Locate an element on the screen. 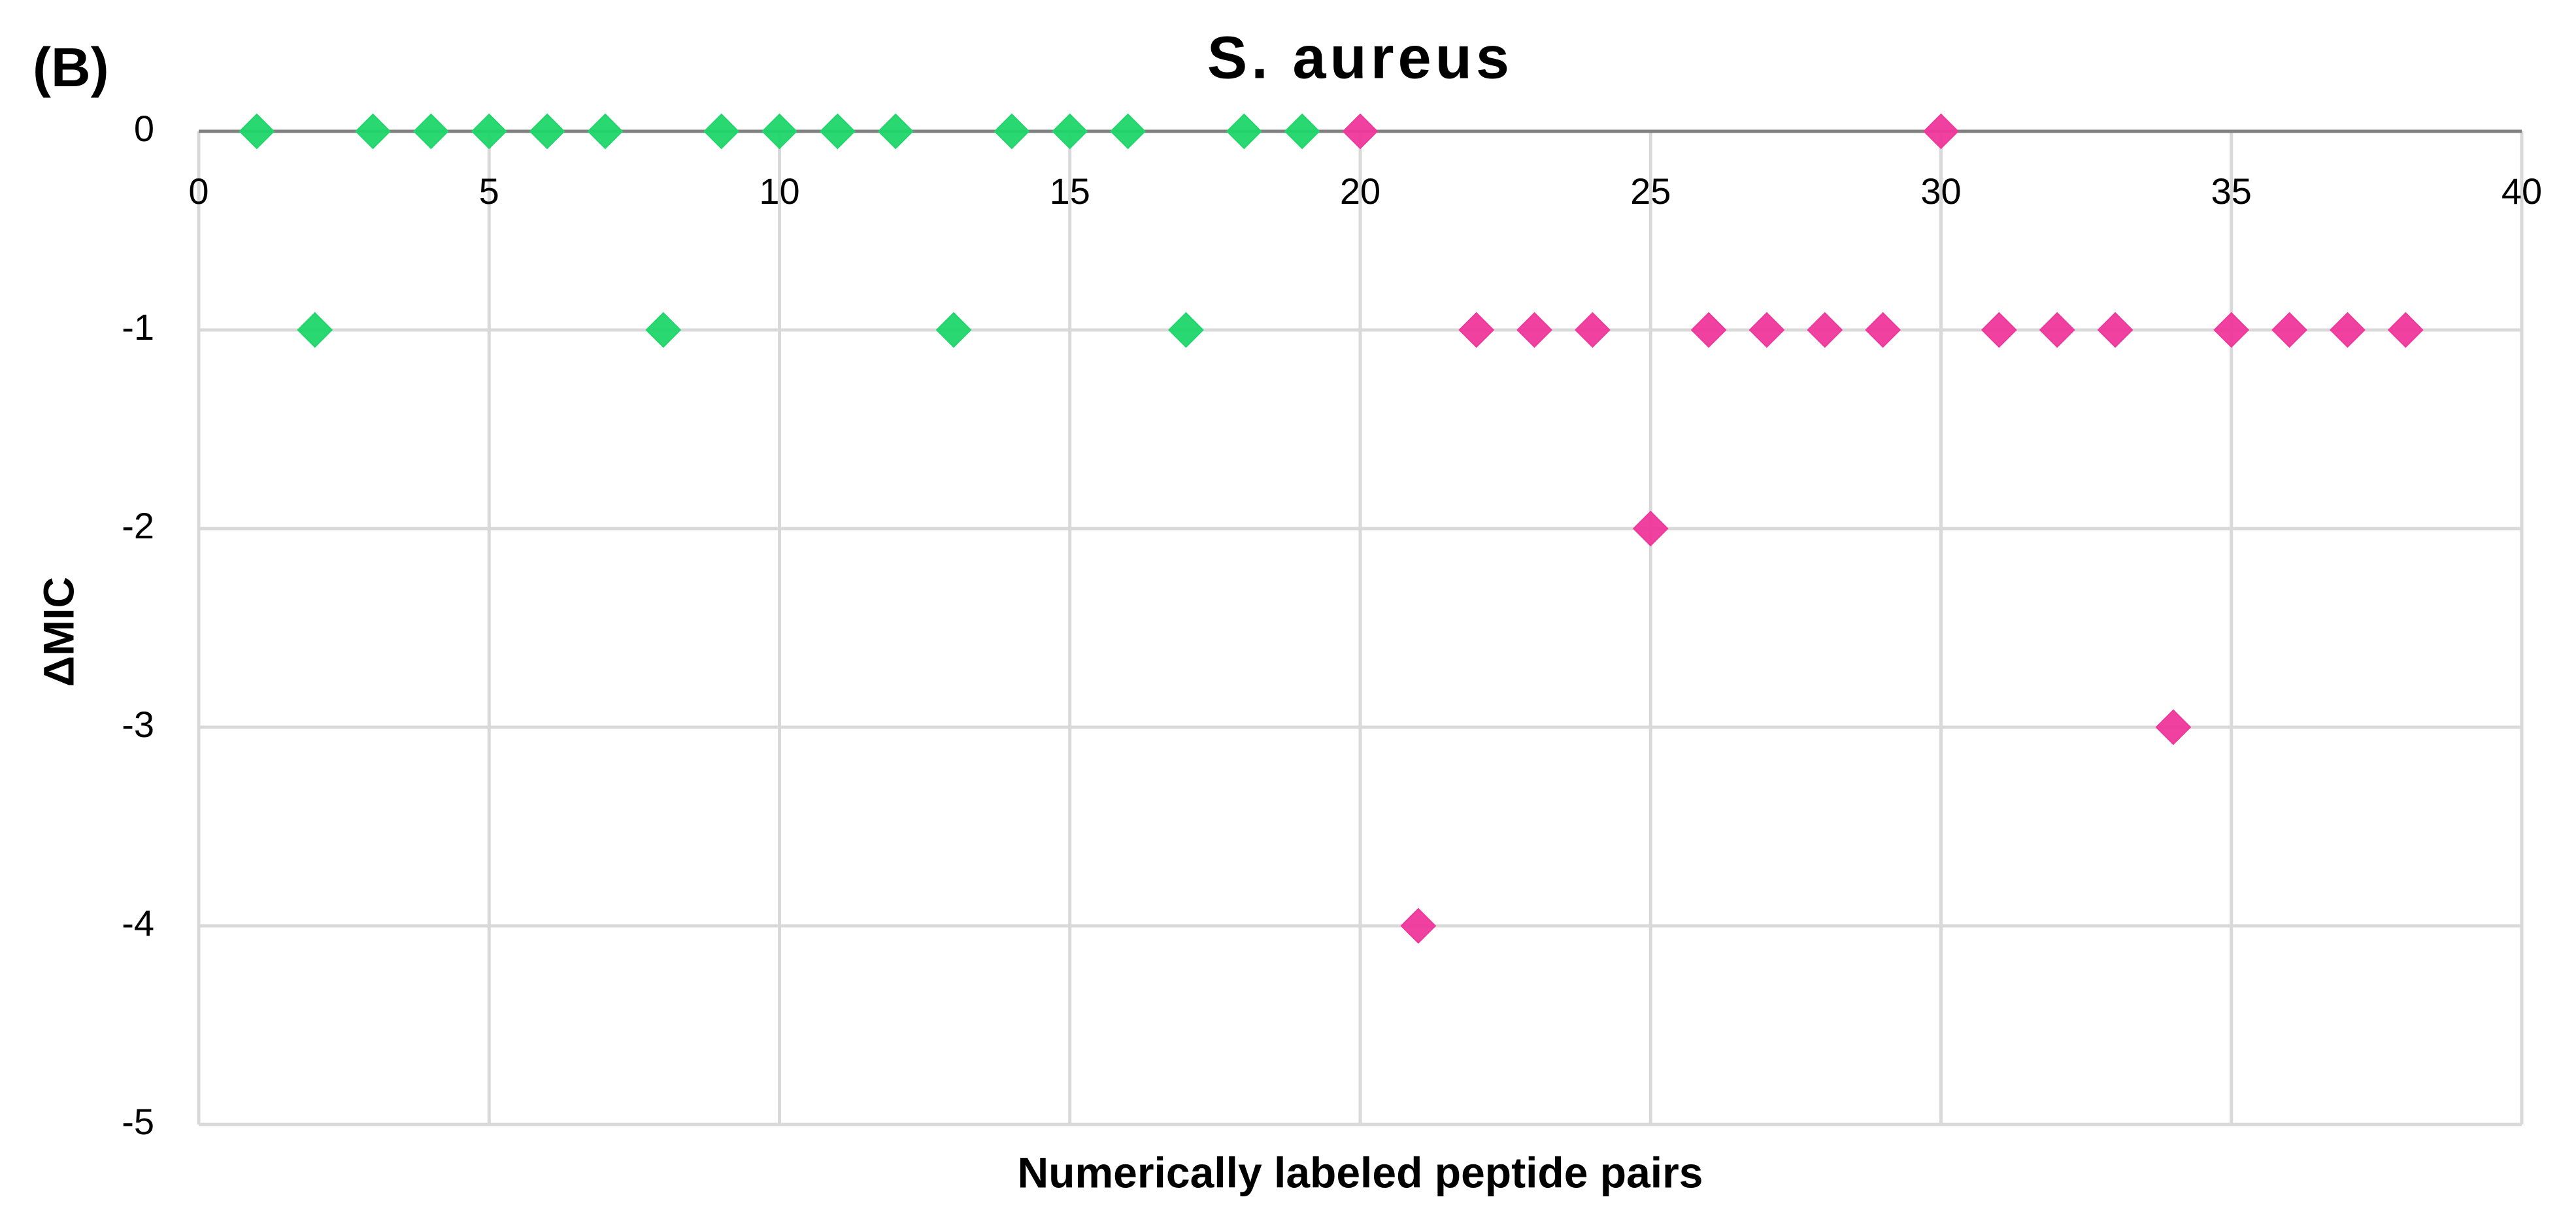 This screenshot has height=1229, width=2576. x-tick-label: 15 is located at coordinates (1070, 191).